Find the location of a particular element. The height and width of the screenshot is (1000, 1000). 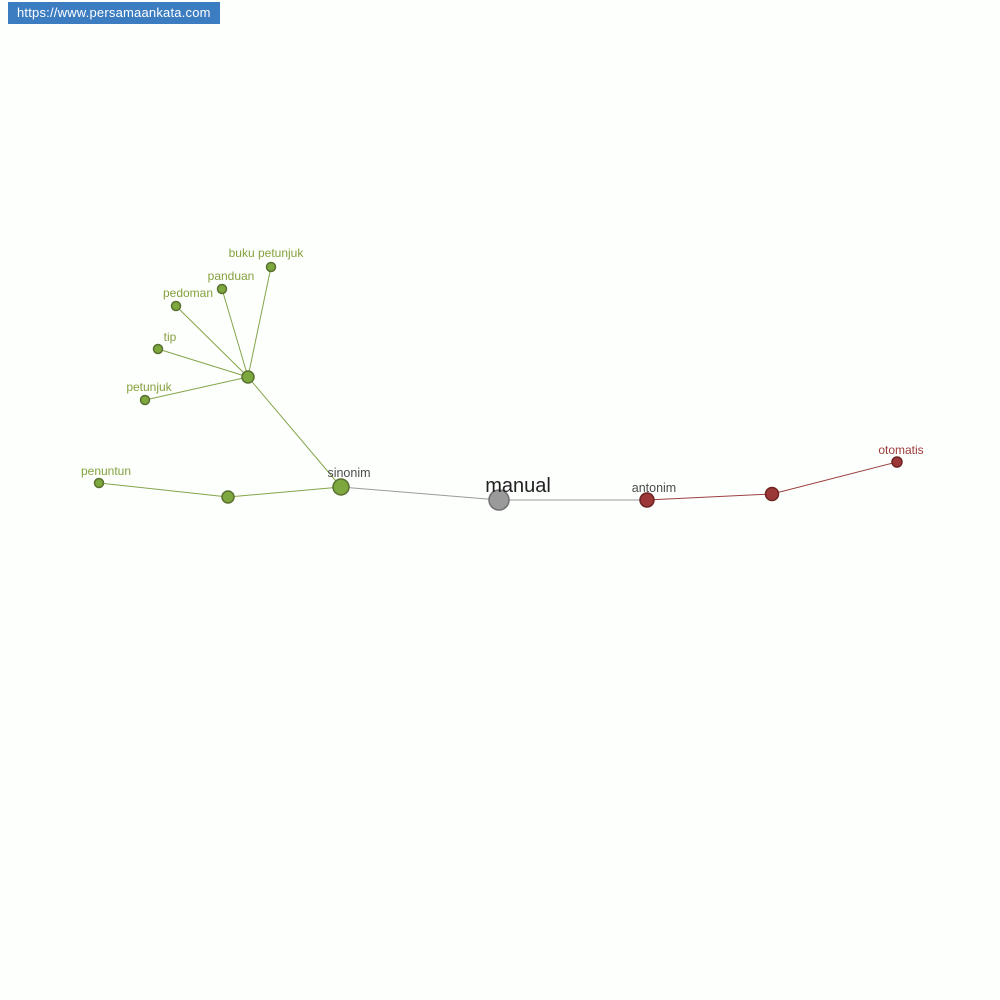

node-label-sinonim: sinonim is located at coordinates (348, 473).